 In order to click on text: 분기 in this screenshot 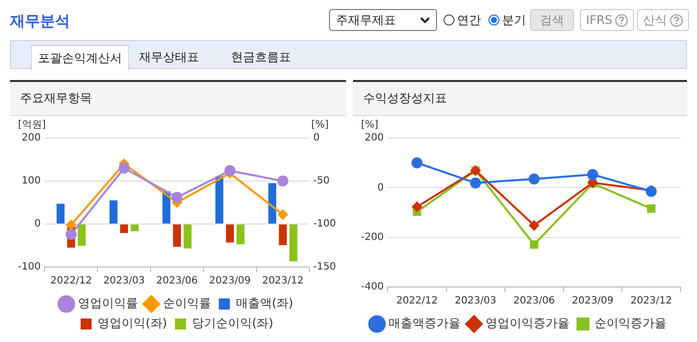, I will do `click(514, 20)`.